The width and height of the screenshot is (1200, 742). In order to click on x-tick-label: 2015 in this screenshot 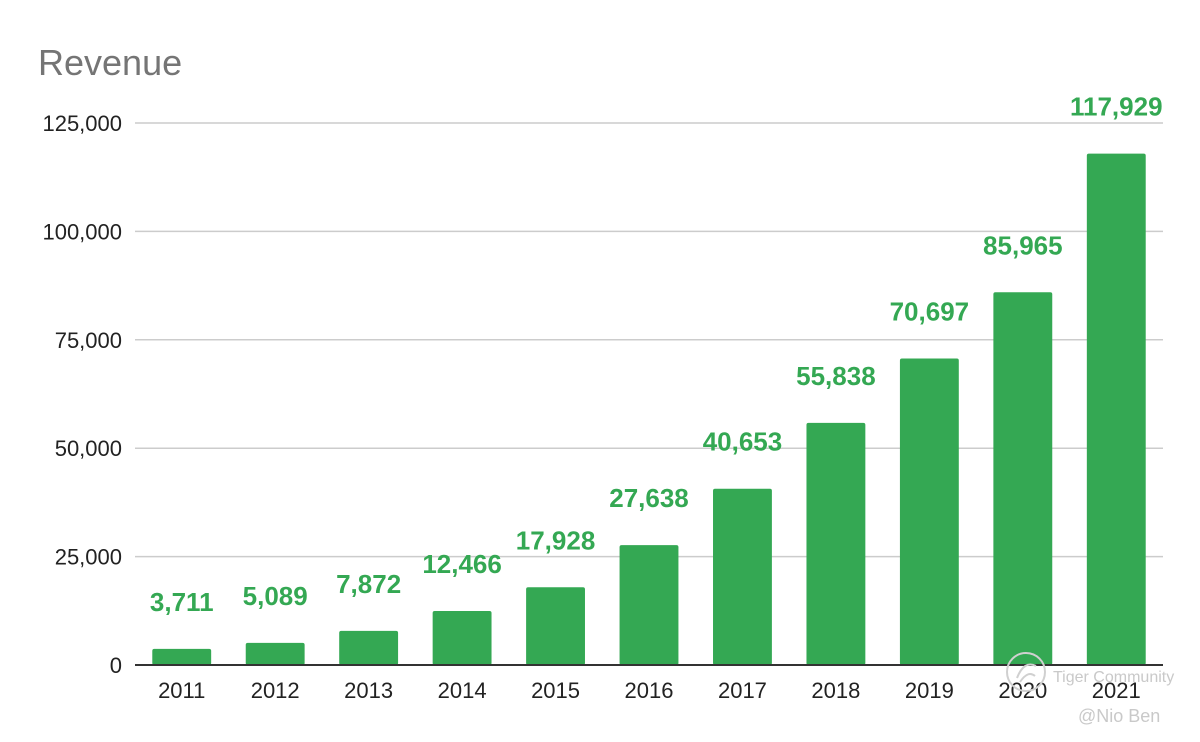, I will do `click(555, 690)`.